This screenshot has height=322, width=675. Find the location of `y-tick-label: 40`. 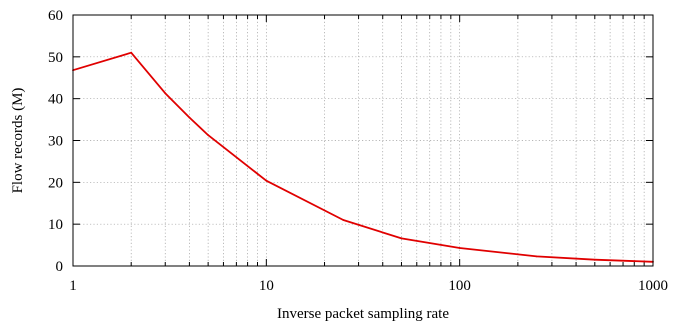

y-tick-label: 40 is located at coordinates (55, 100).